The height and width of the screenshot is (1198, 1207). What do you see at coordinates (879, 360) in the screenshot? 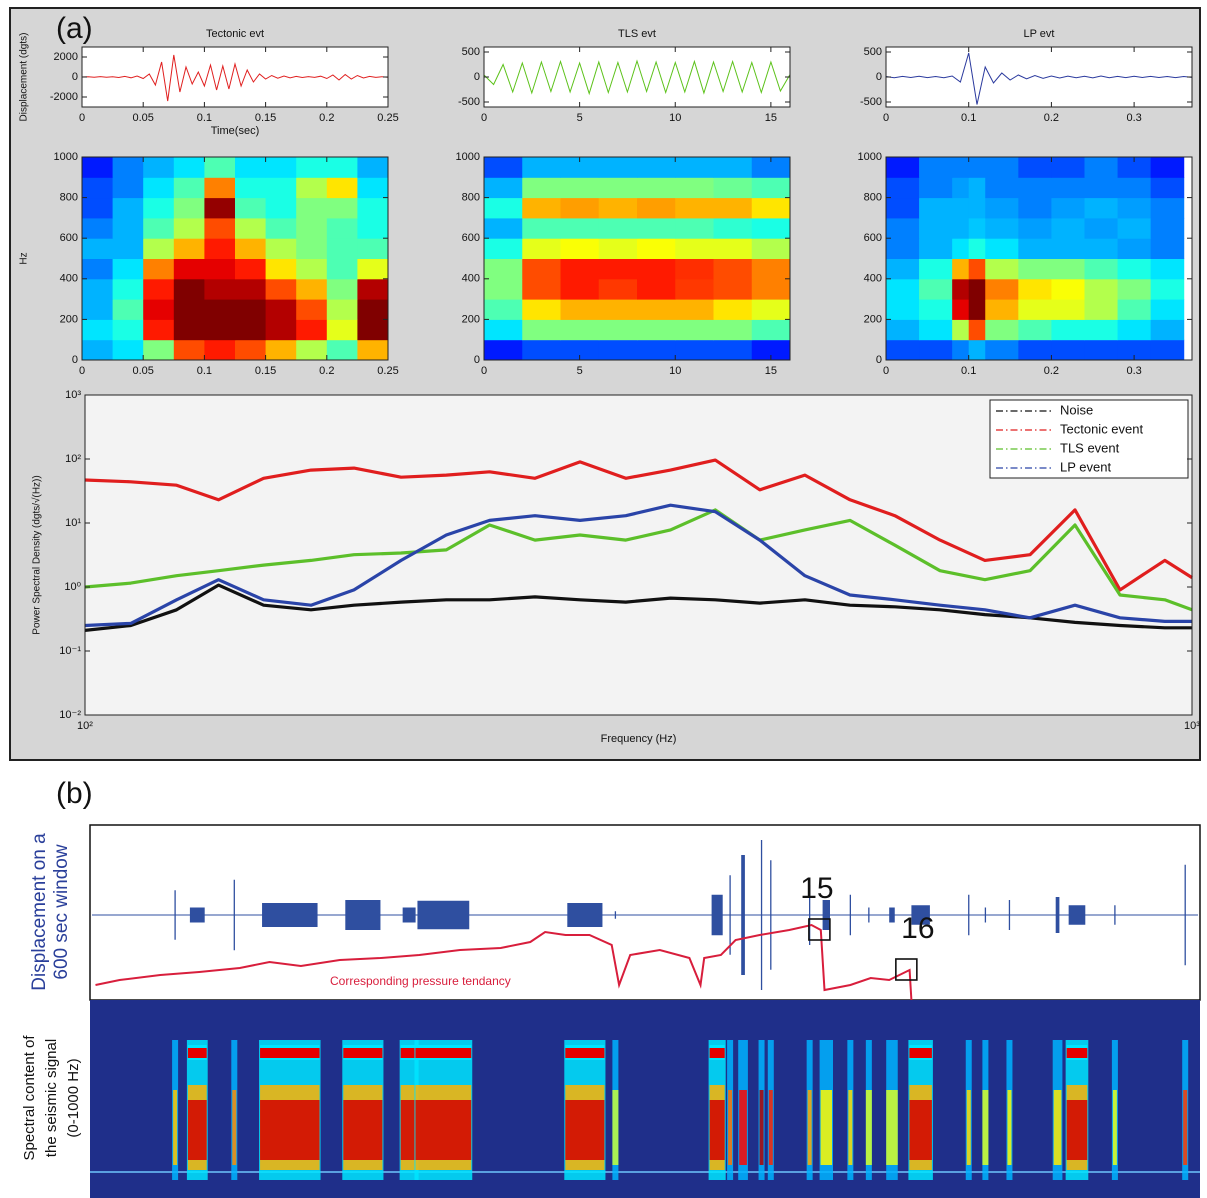
I see `y-tick-label: 0` at bounding box center [879, 360].